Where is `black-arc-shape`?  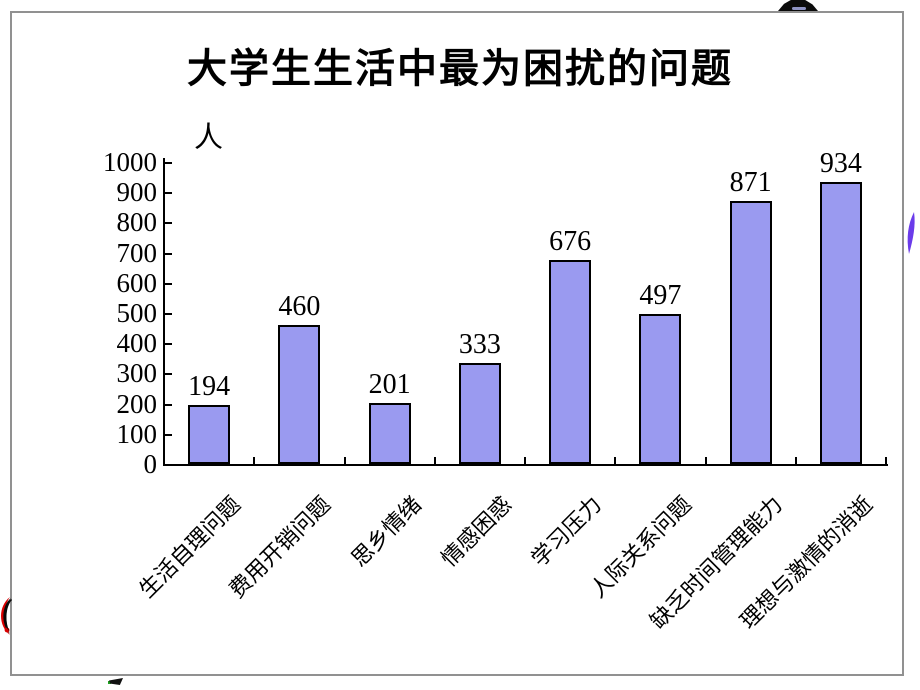
black-arc-shape is located at coordinates (798, 5).